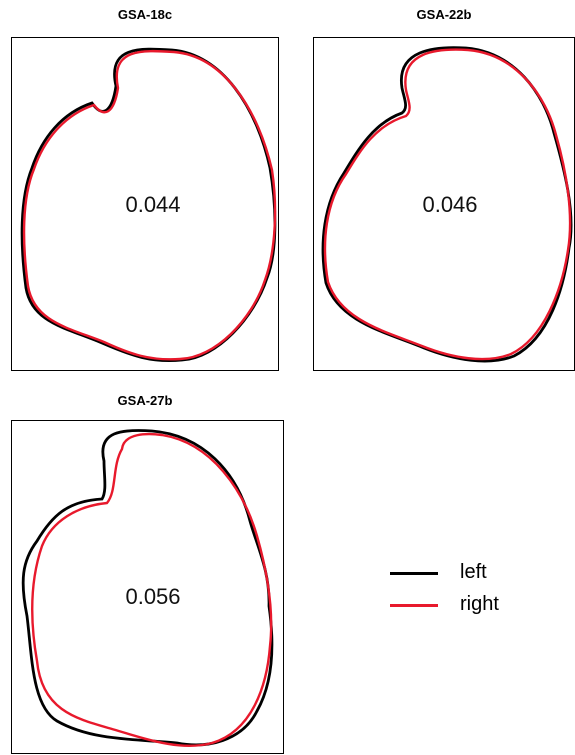 The height and width of the screenshot is (755, 575). What do you see at coordinates (145, 14) in the screenshot?
I see `panel-1-title: GSA-18c` at bounding box center [145, 14].